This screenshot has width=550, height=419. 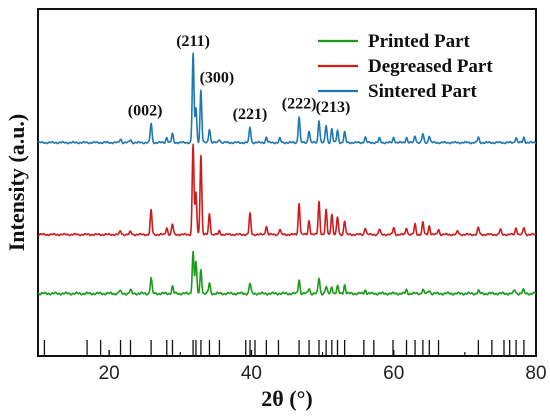 What do you see at coordinates (251, 373) in the screenshot?
I see `x-tick-label: 40` at bounding box center [251, 373].